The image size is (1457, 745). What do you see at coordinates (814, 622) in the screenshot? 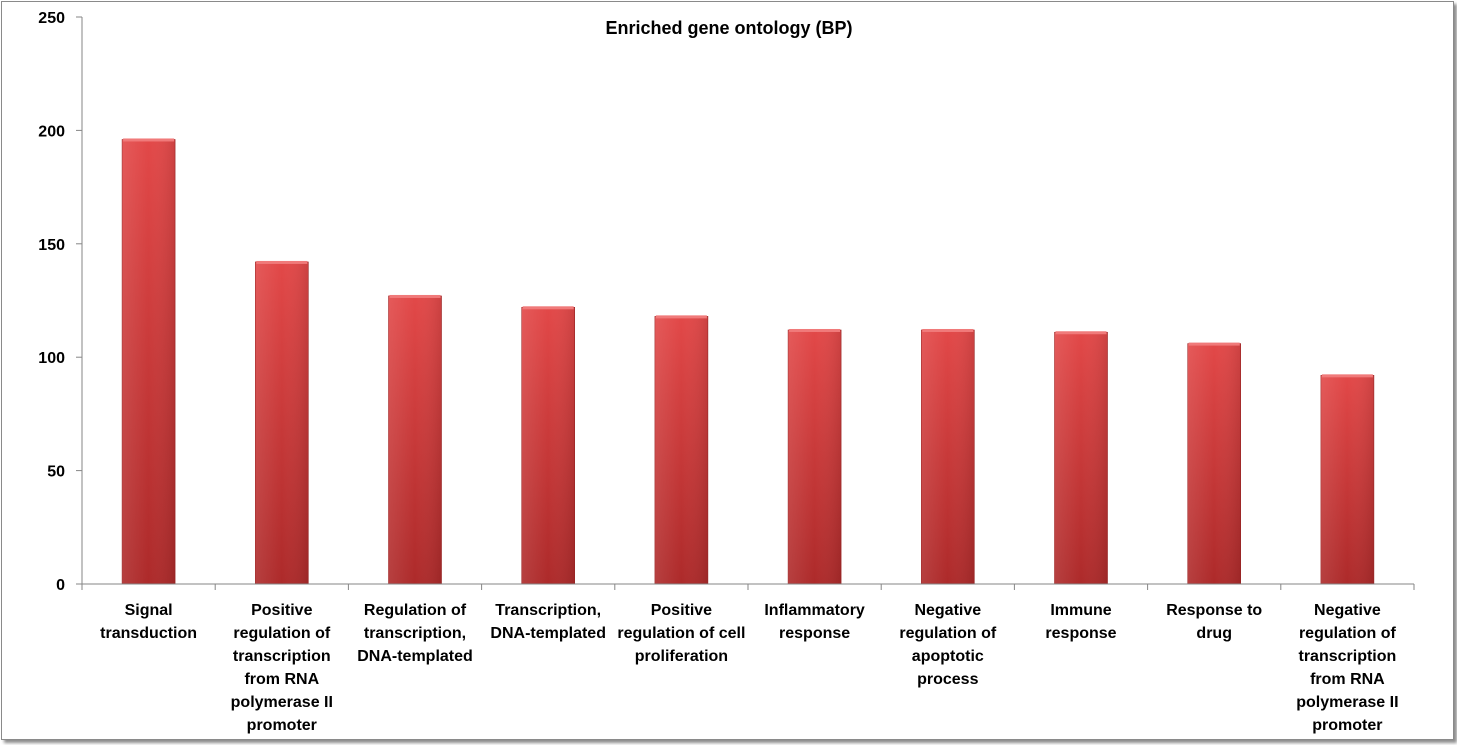
I see `x-category-label: Inflammatory response` at bounding box center [814, 622].